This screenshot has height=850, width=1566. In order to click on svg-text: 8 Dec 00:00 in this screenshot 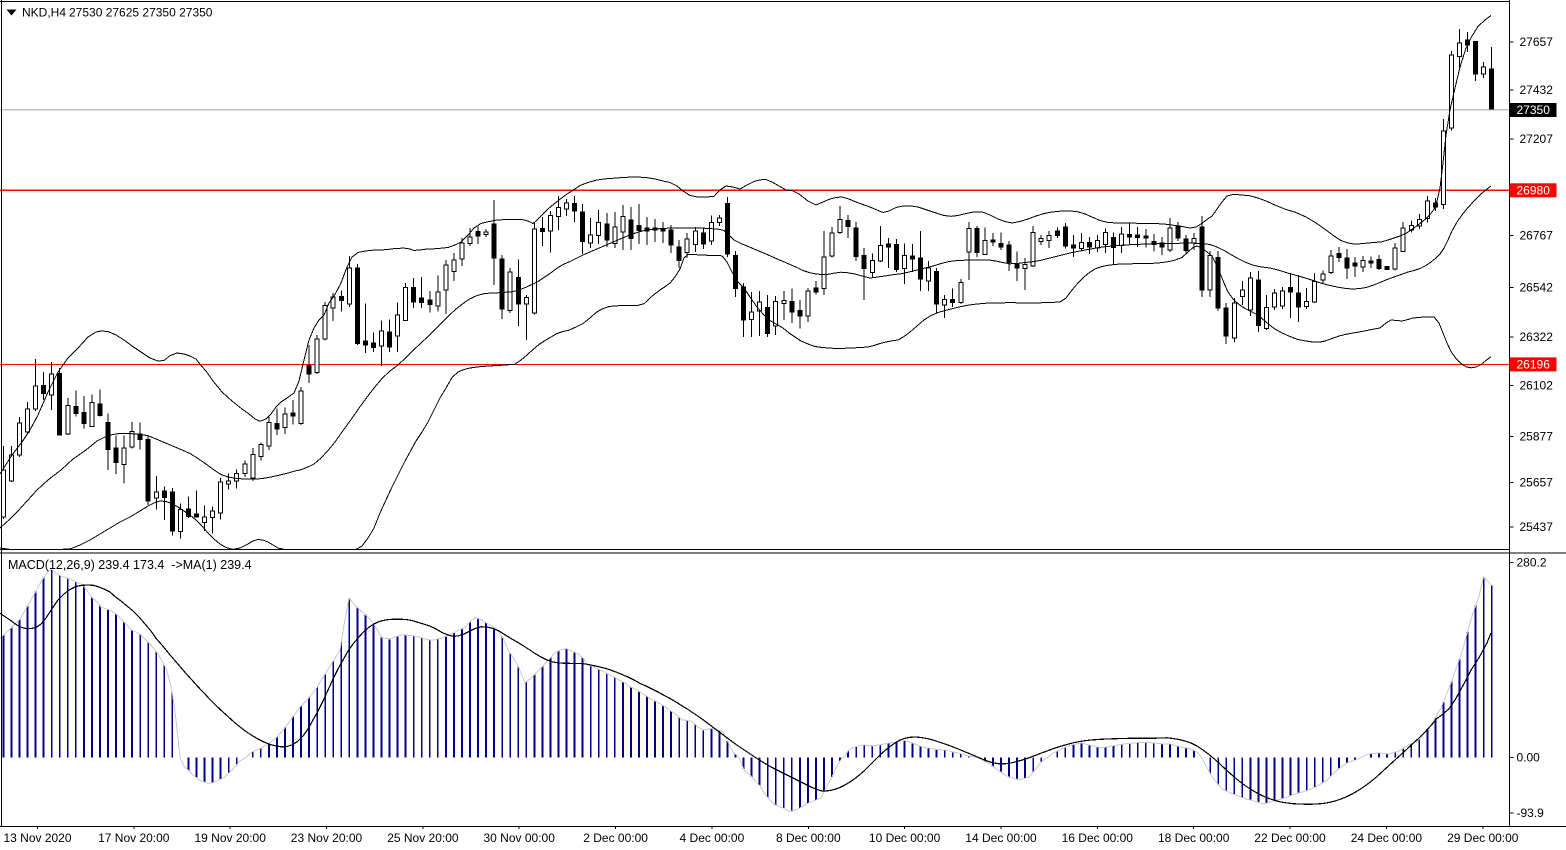, I will do `click(808, 838)`.